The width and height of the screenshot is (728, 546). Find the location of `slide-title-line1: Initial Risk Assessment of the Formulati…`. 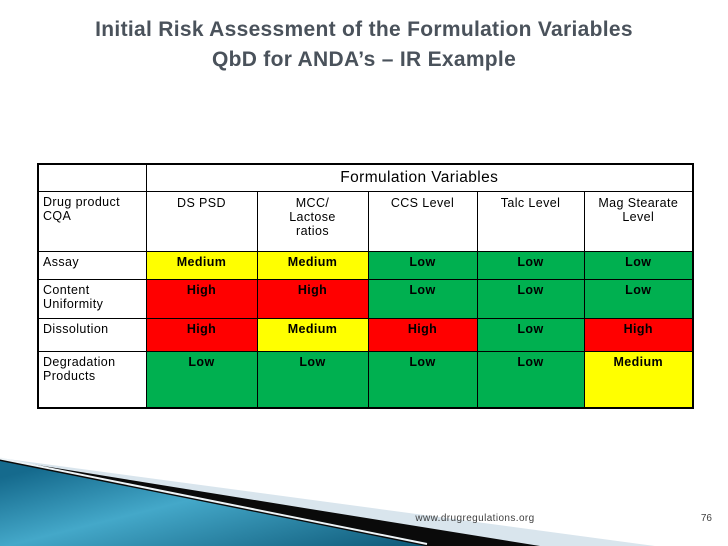

slide-title-line1: Initial Risk Assessment of the Formulati… is located at coordinates (364, 29).